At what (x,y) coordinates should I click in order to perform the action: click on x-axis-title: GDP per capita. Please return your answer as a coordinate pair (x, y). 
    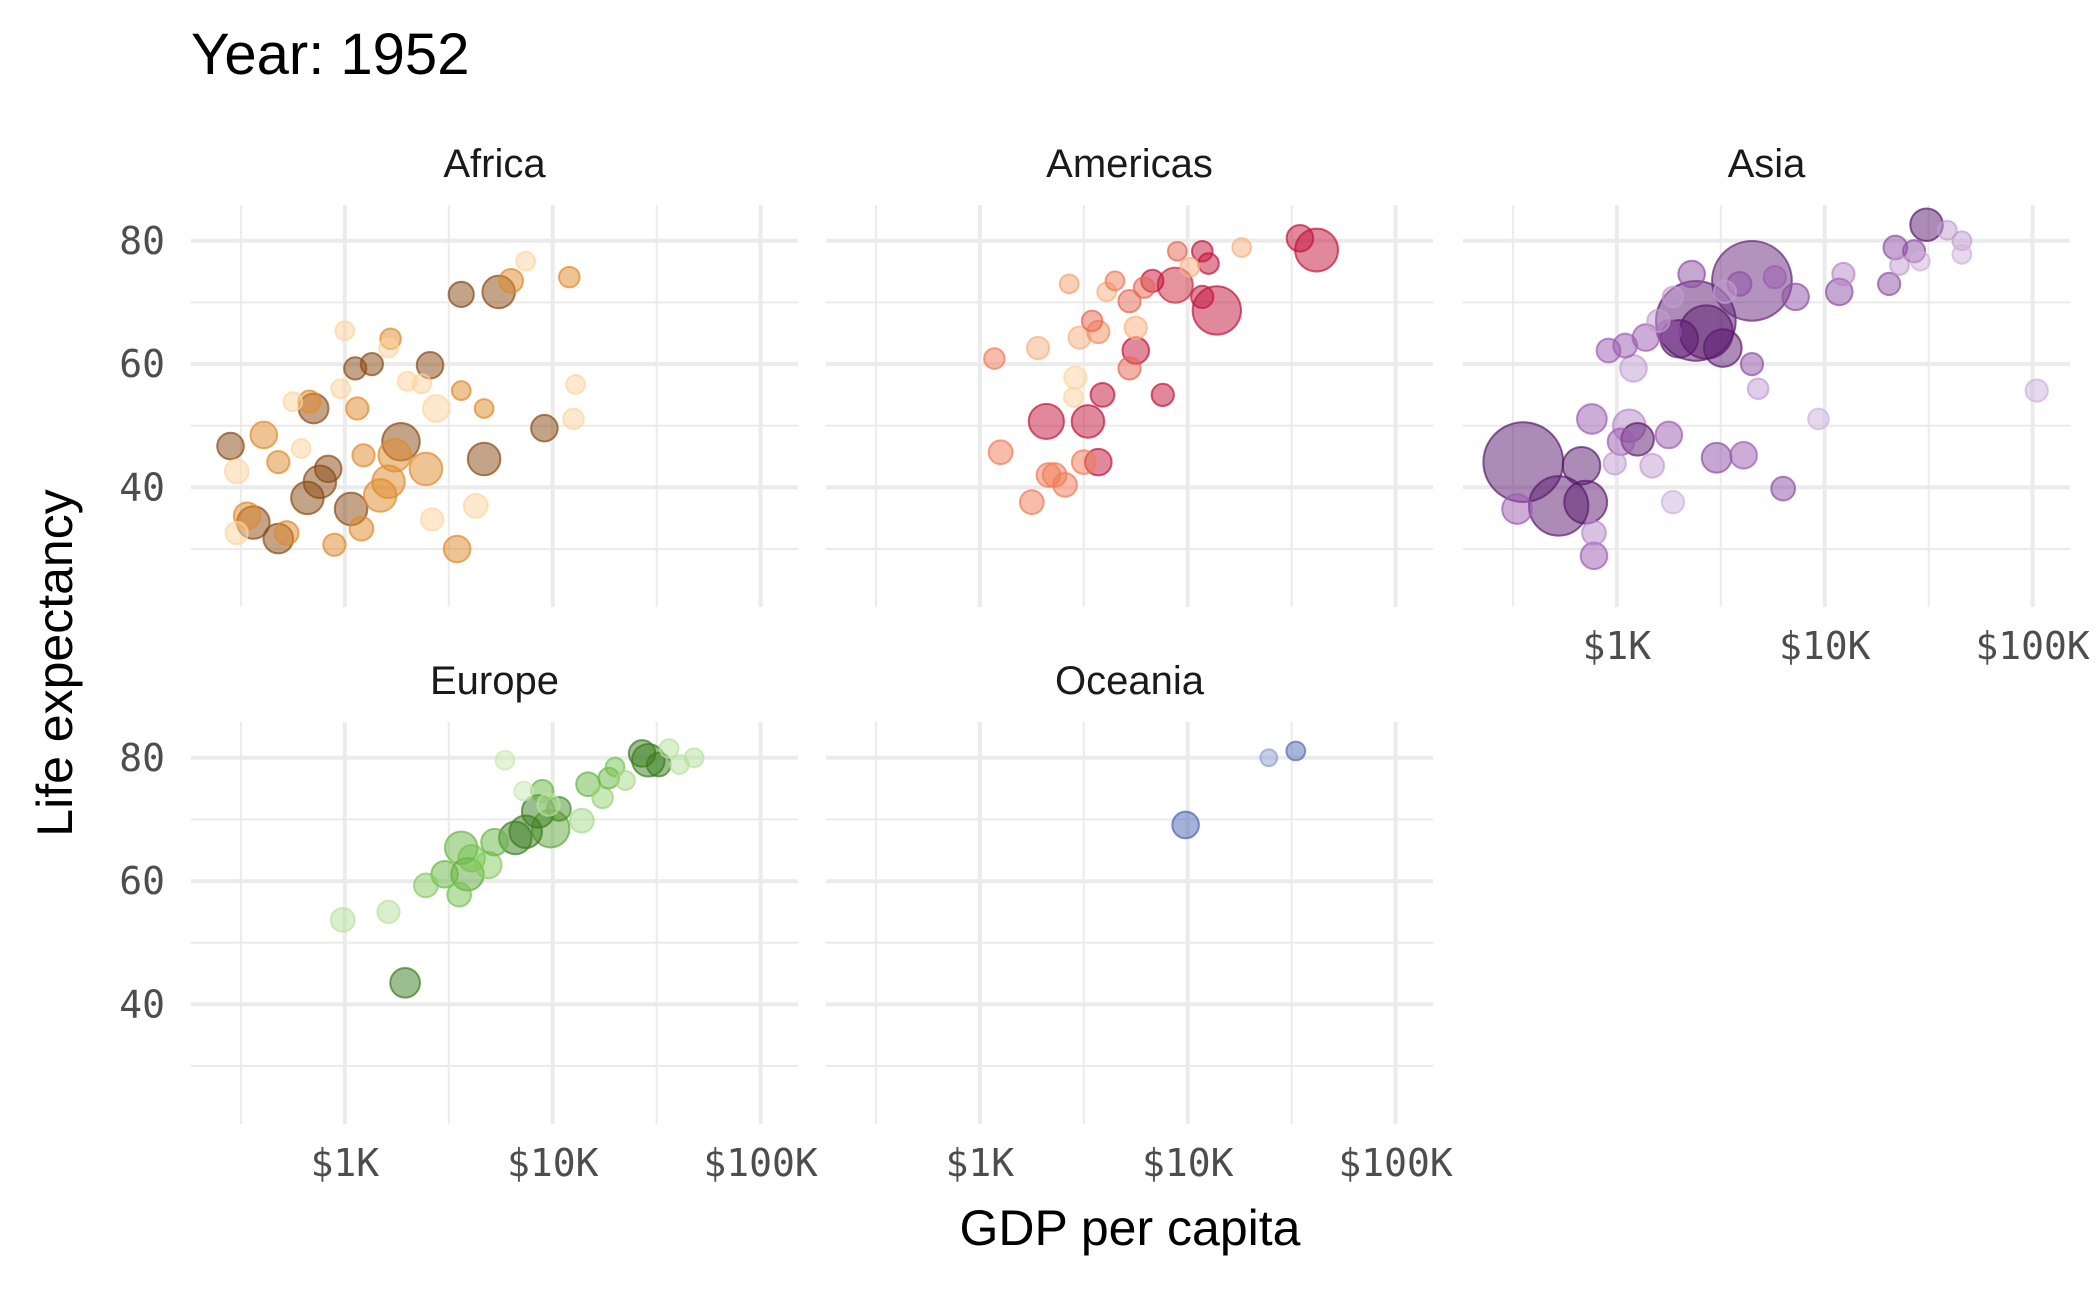
    Looking at the image, I should click on (1130, 1228).